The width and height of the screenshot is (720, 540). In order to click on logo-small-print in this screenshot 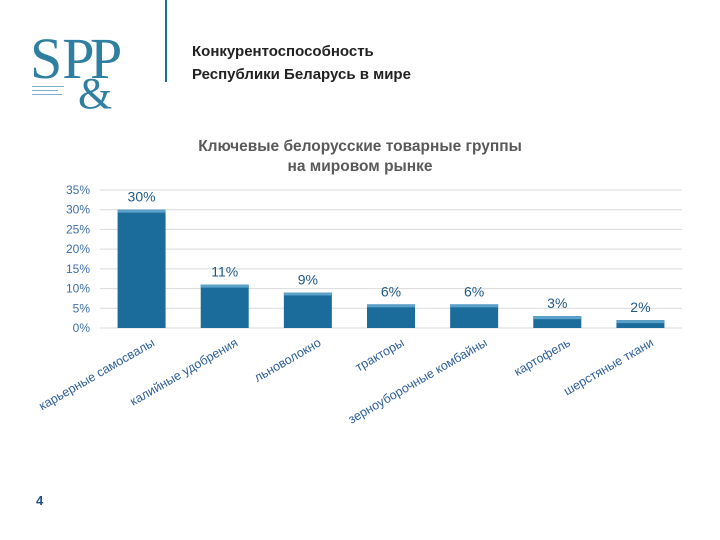, I will do `click(52, 90)`.